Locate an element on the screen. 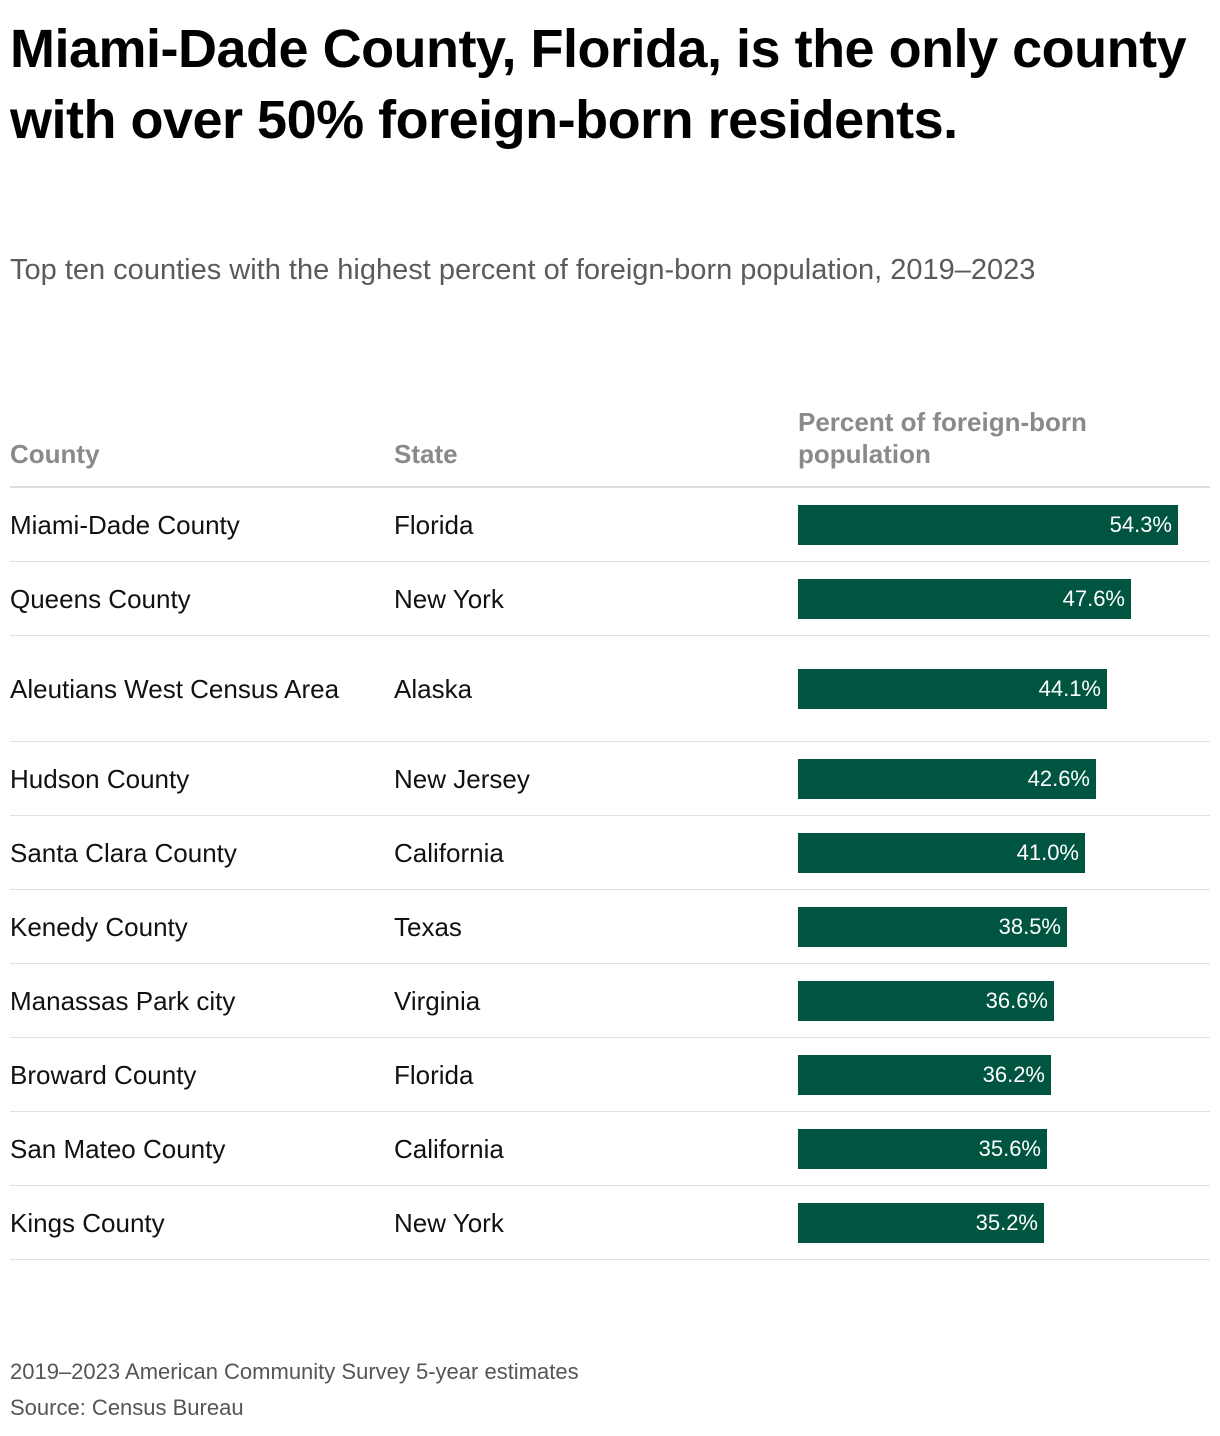  bar: 36.2% is located at coordinates (924, 1074).